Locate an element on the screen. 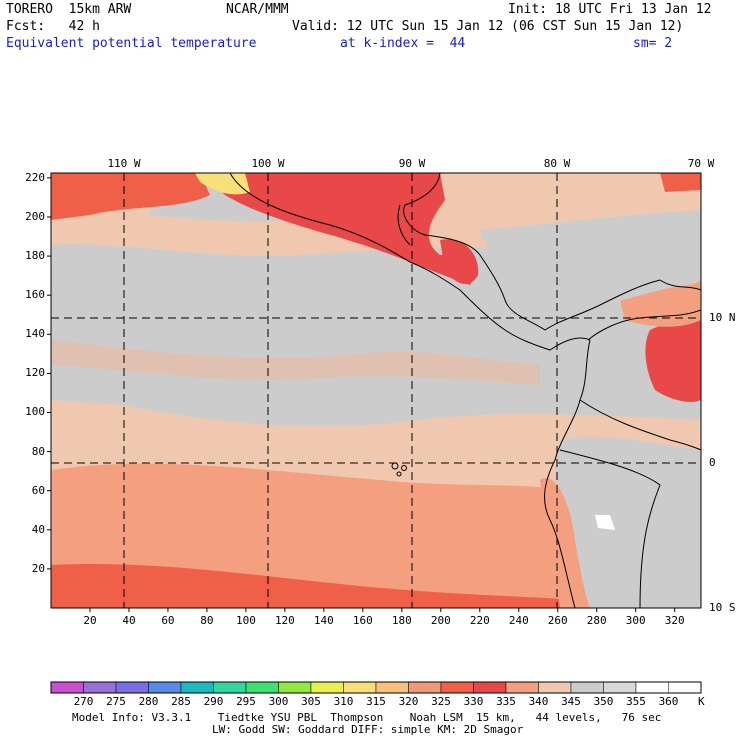 The width and height of the screenshot is (740, 740). x-tick-label: 260 is located at coordinates (557, 620).